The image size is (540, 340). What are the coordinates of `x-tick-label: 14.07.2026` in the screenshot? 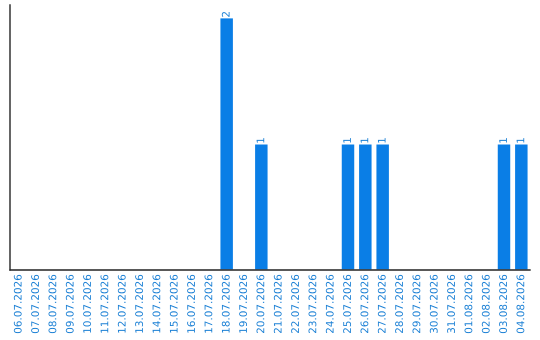 It's located at (156, 303).